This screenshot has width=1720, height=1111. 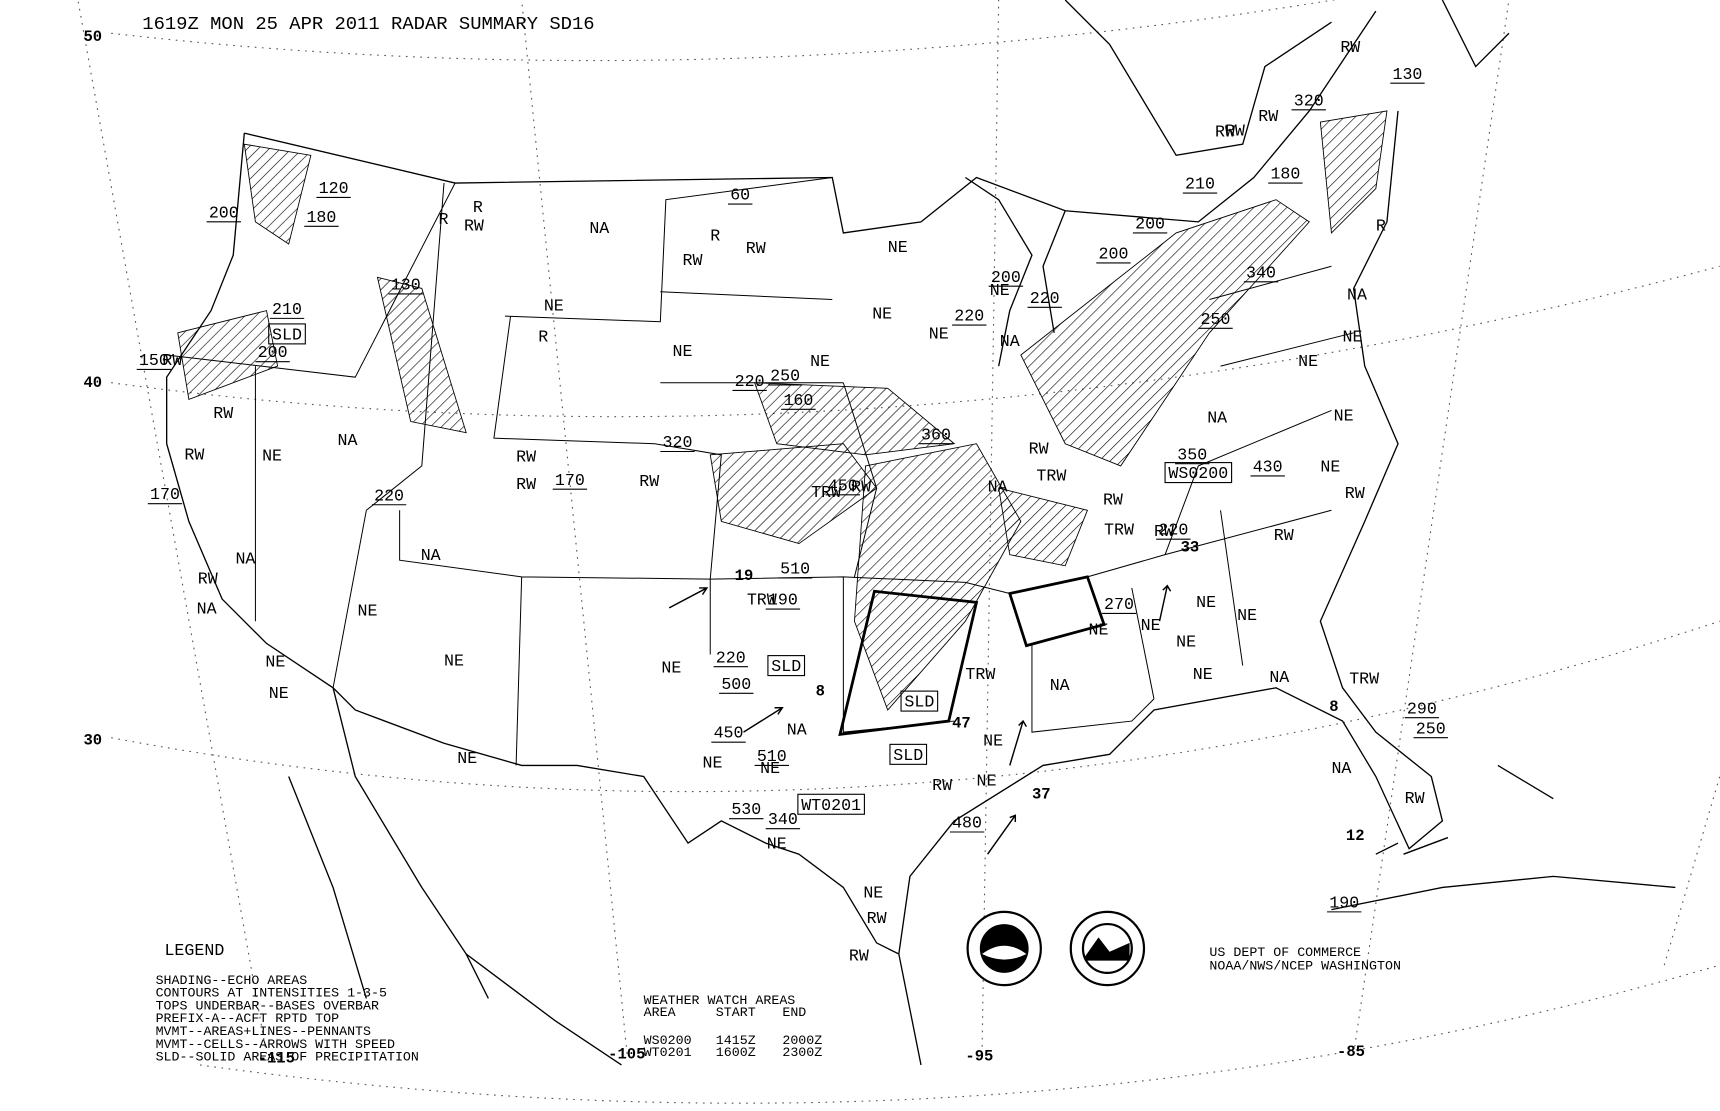 What do you see at coordinates (736, 1052) in the screenshot?
I see `watch-cell: 1600Z` at bounding box center [736, 1052].